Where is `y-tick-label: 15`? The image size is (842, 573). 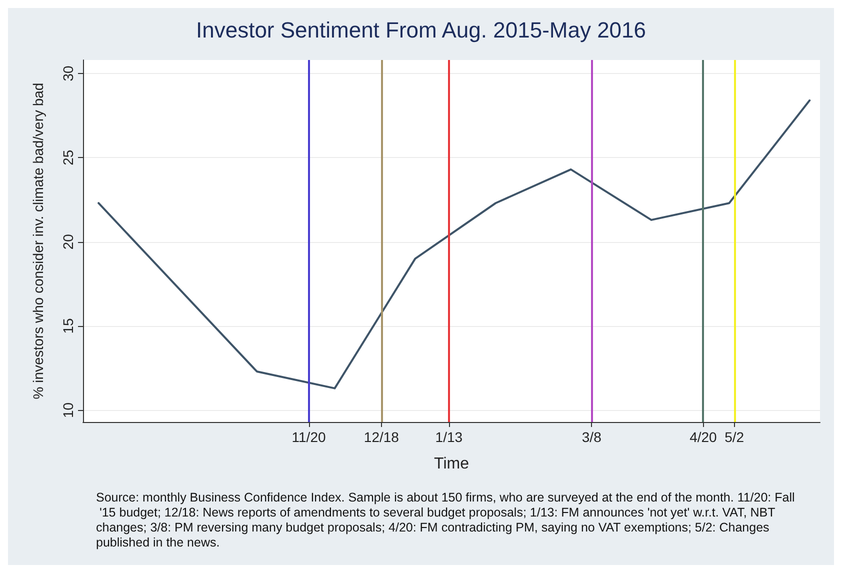
y-tick-label: 15 is located at coordinates (68, 326).